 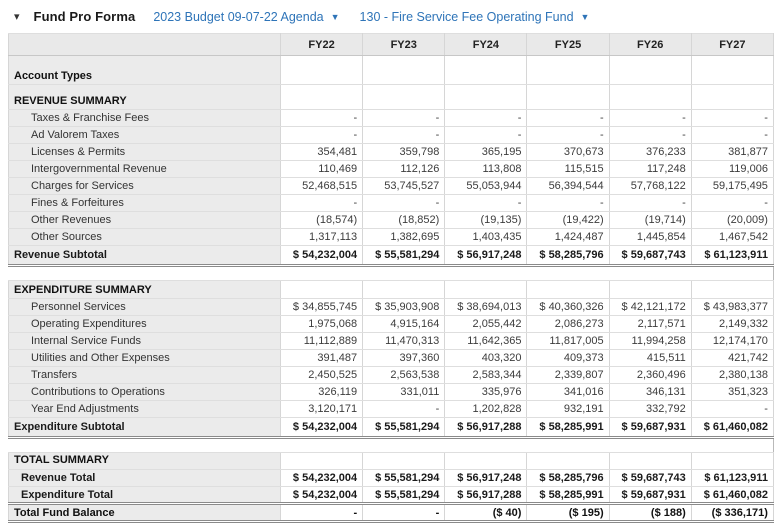 What do you see at coordinates (144, 135) in the screenshot?
I see `row-label-cell: Ad Valorem Taxes` at bounding box center [144, 135].